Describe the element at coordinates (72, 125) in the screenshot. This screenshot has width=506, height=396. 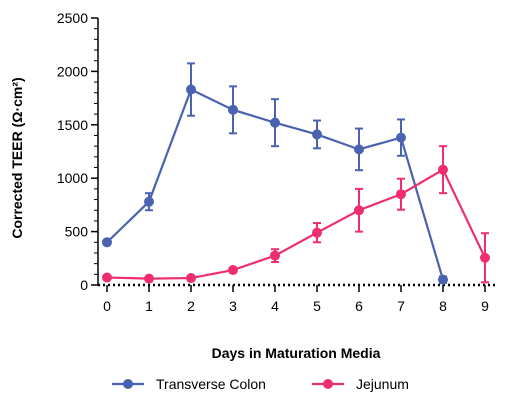
I see `y-tick-label-1500: 1500` at that location.